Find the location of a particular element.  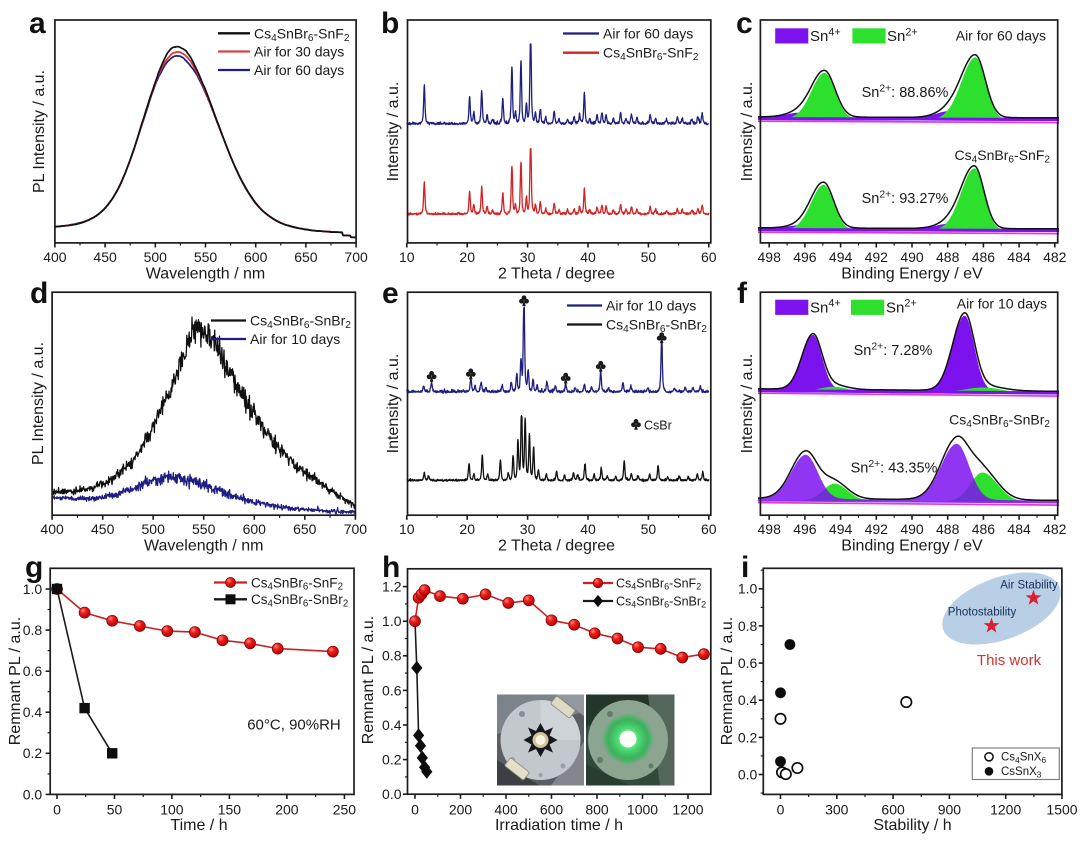

svg-text: 1.2 is located at coordinates (392, 587).